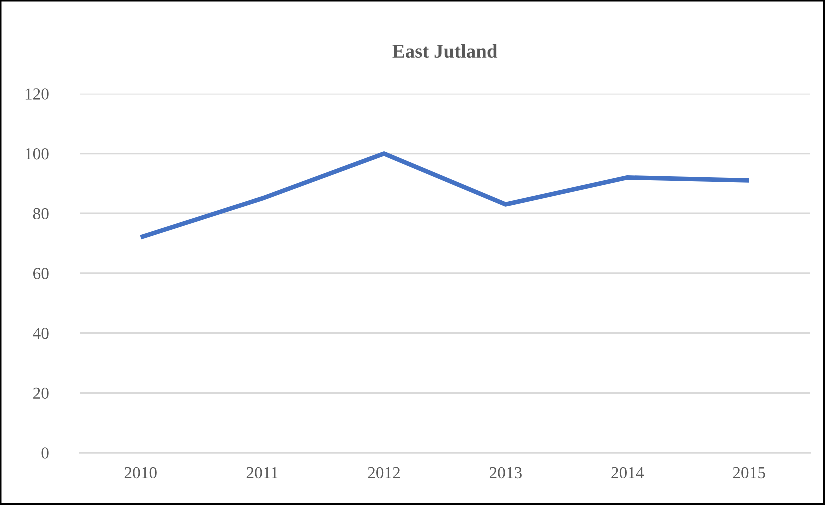 Image resolution: width=825 pixels, height=505 pixels. I want to click on y-tick-label: 60, so click(41, 274).